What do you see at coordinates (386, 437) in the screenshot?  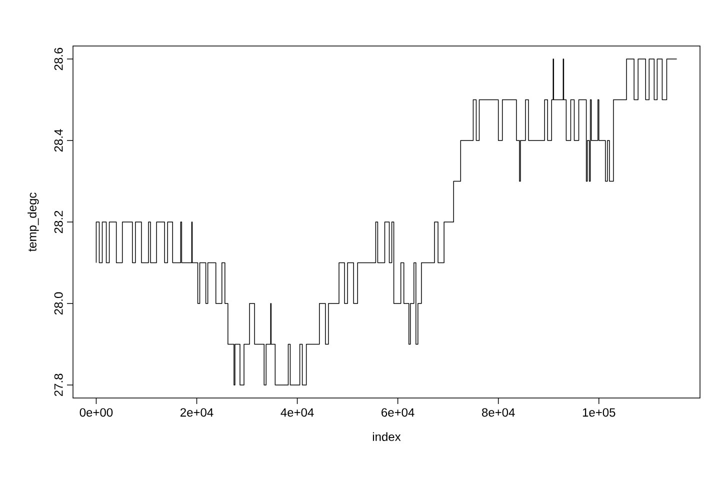 I see `x-axis-title: index` at bounding box center [386, 437].